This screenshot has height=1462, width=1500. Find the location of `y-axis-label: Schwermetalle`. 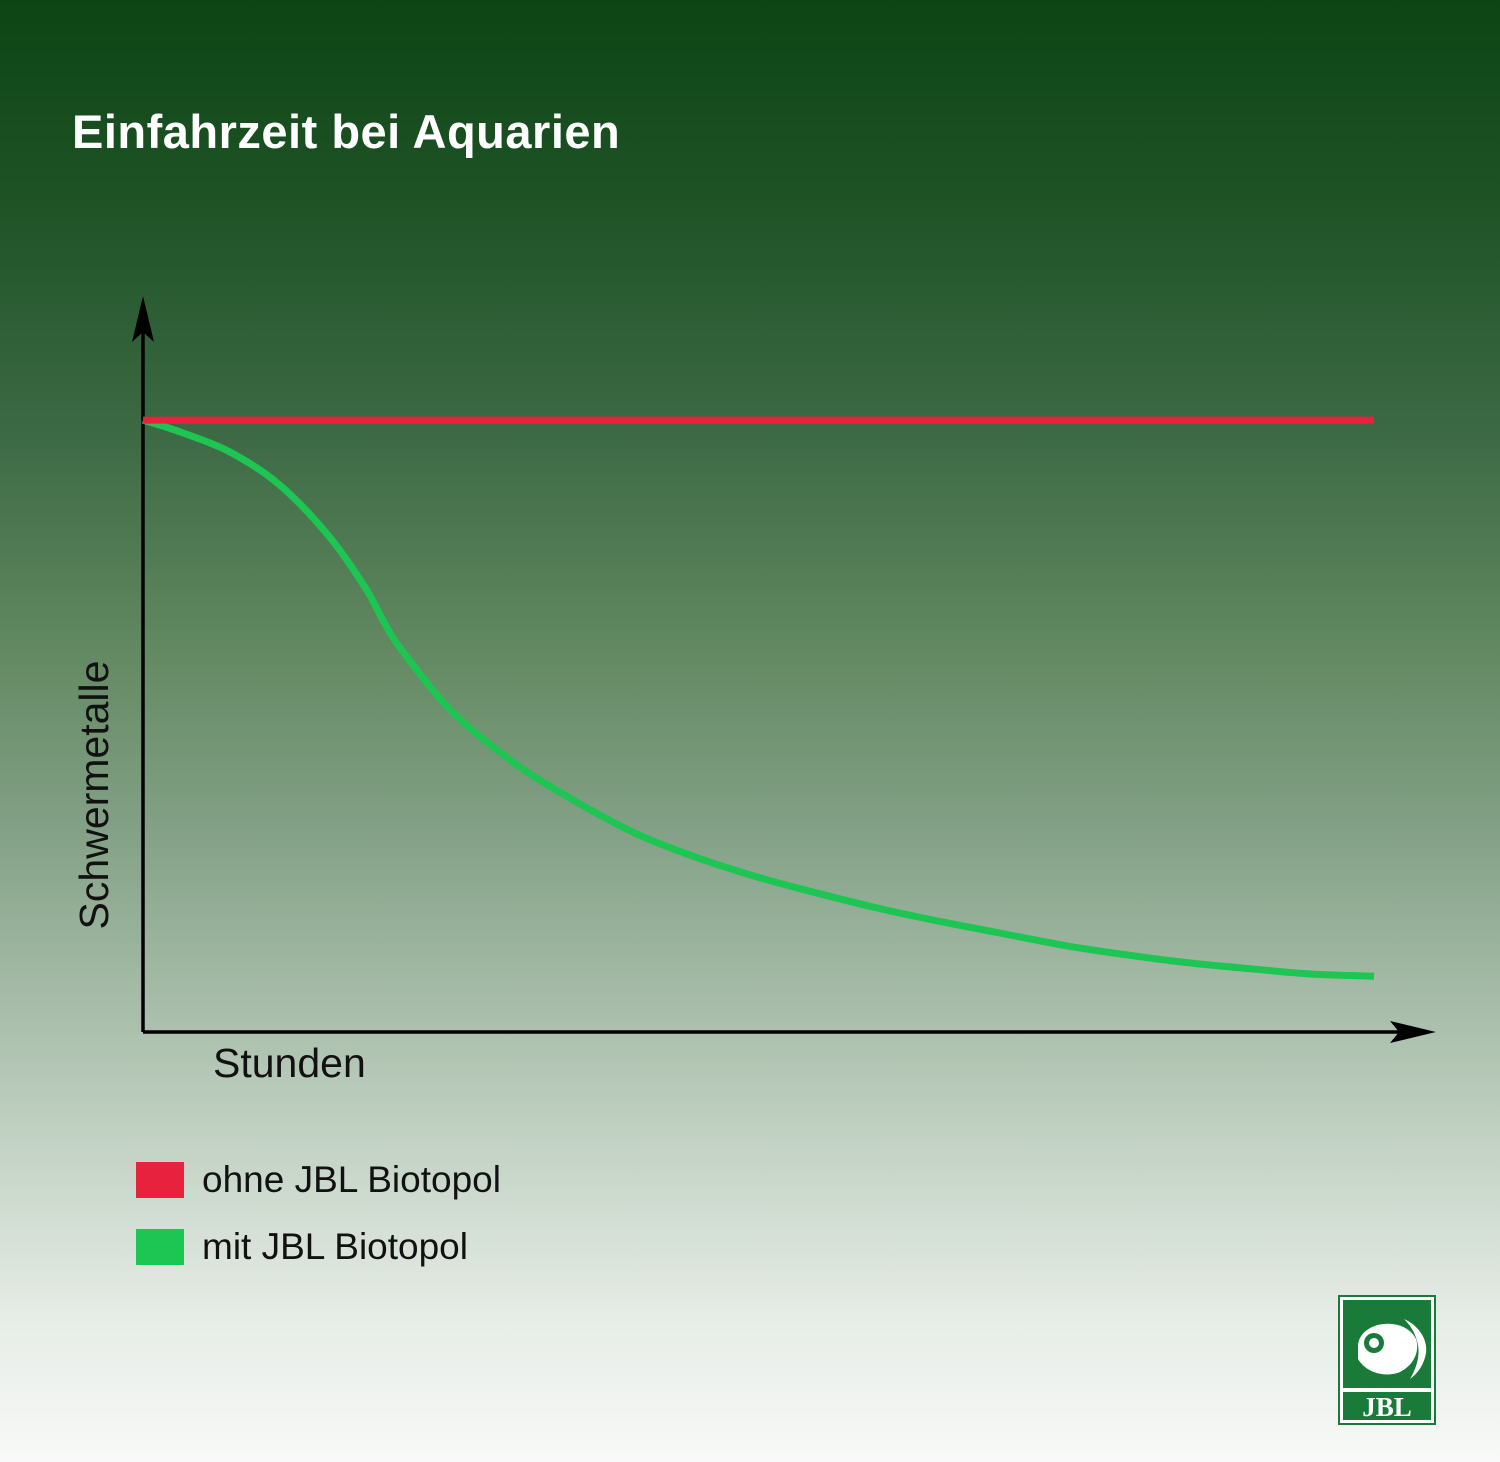

y-axis-label: Schwermetalle is located at coordinates (94, 795).